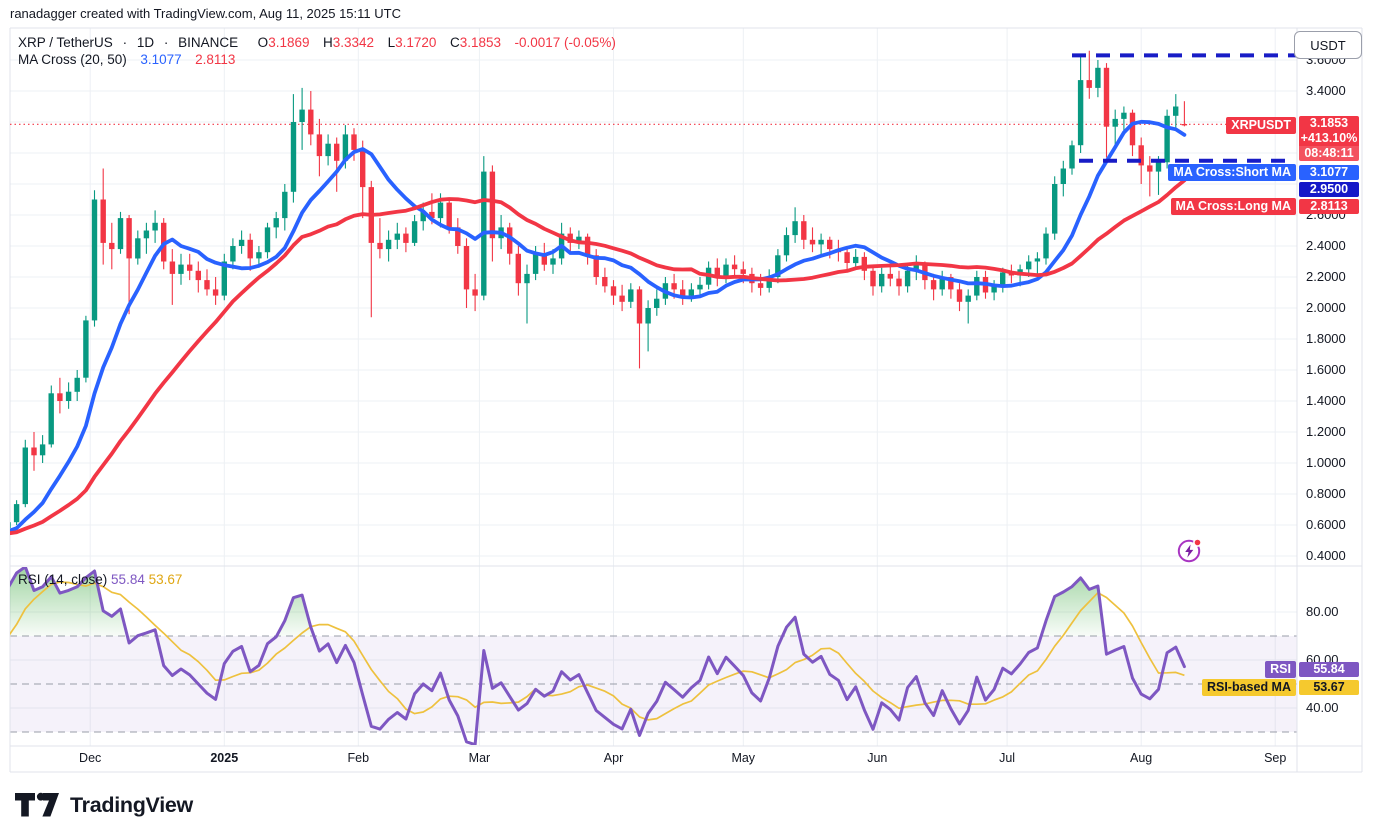  I want to click on rsi-value-tag: 55.84, so click(1329, 669).